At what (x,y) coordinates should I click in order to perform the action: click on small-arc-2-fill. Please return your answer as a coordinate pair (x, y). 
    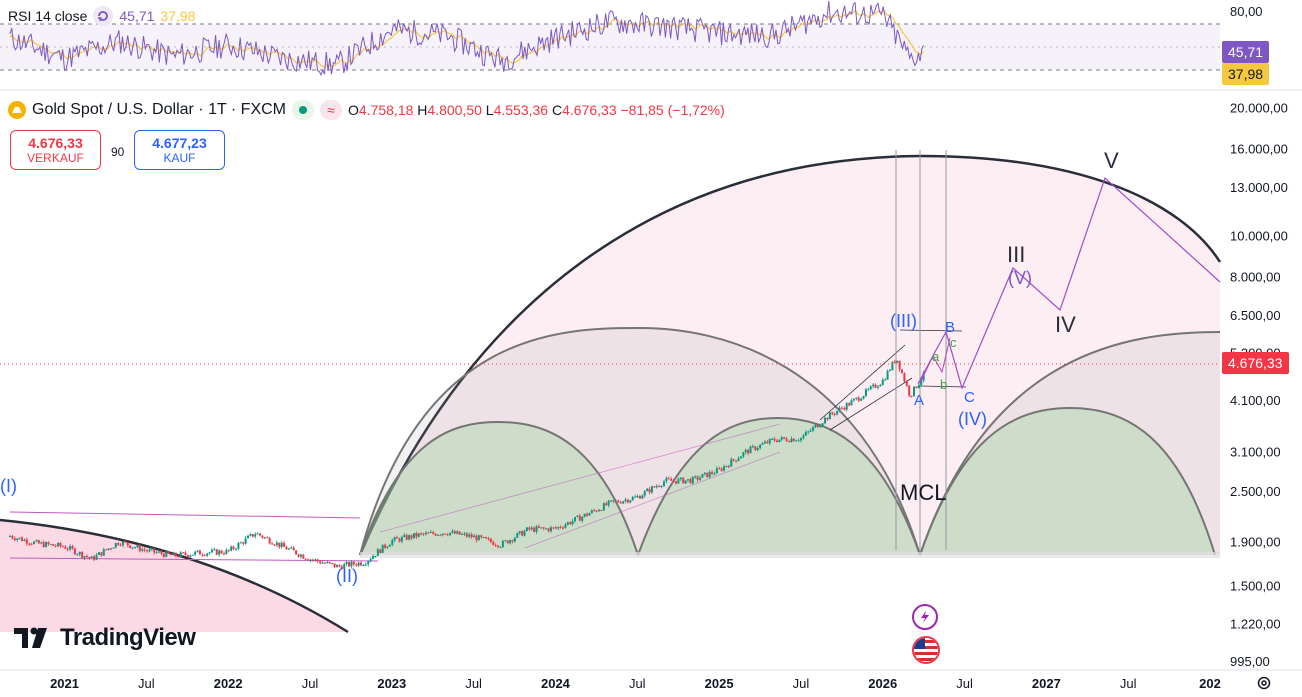
    Looking at the image, I should click on (779, 486).